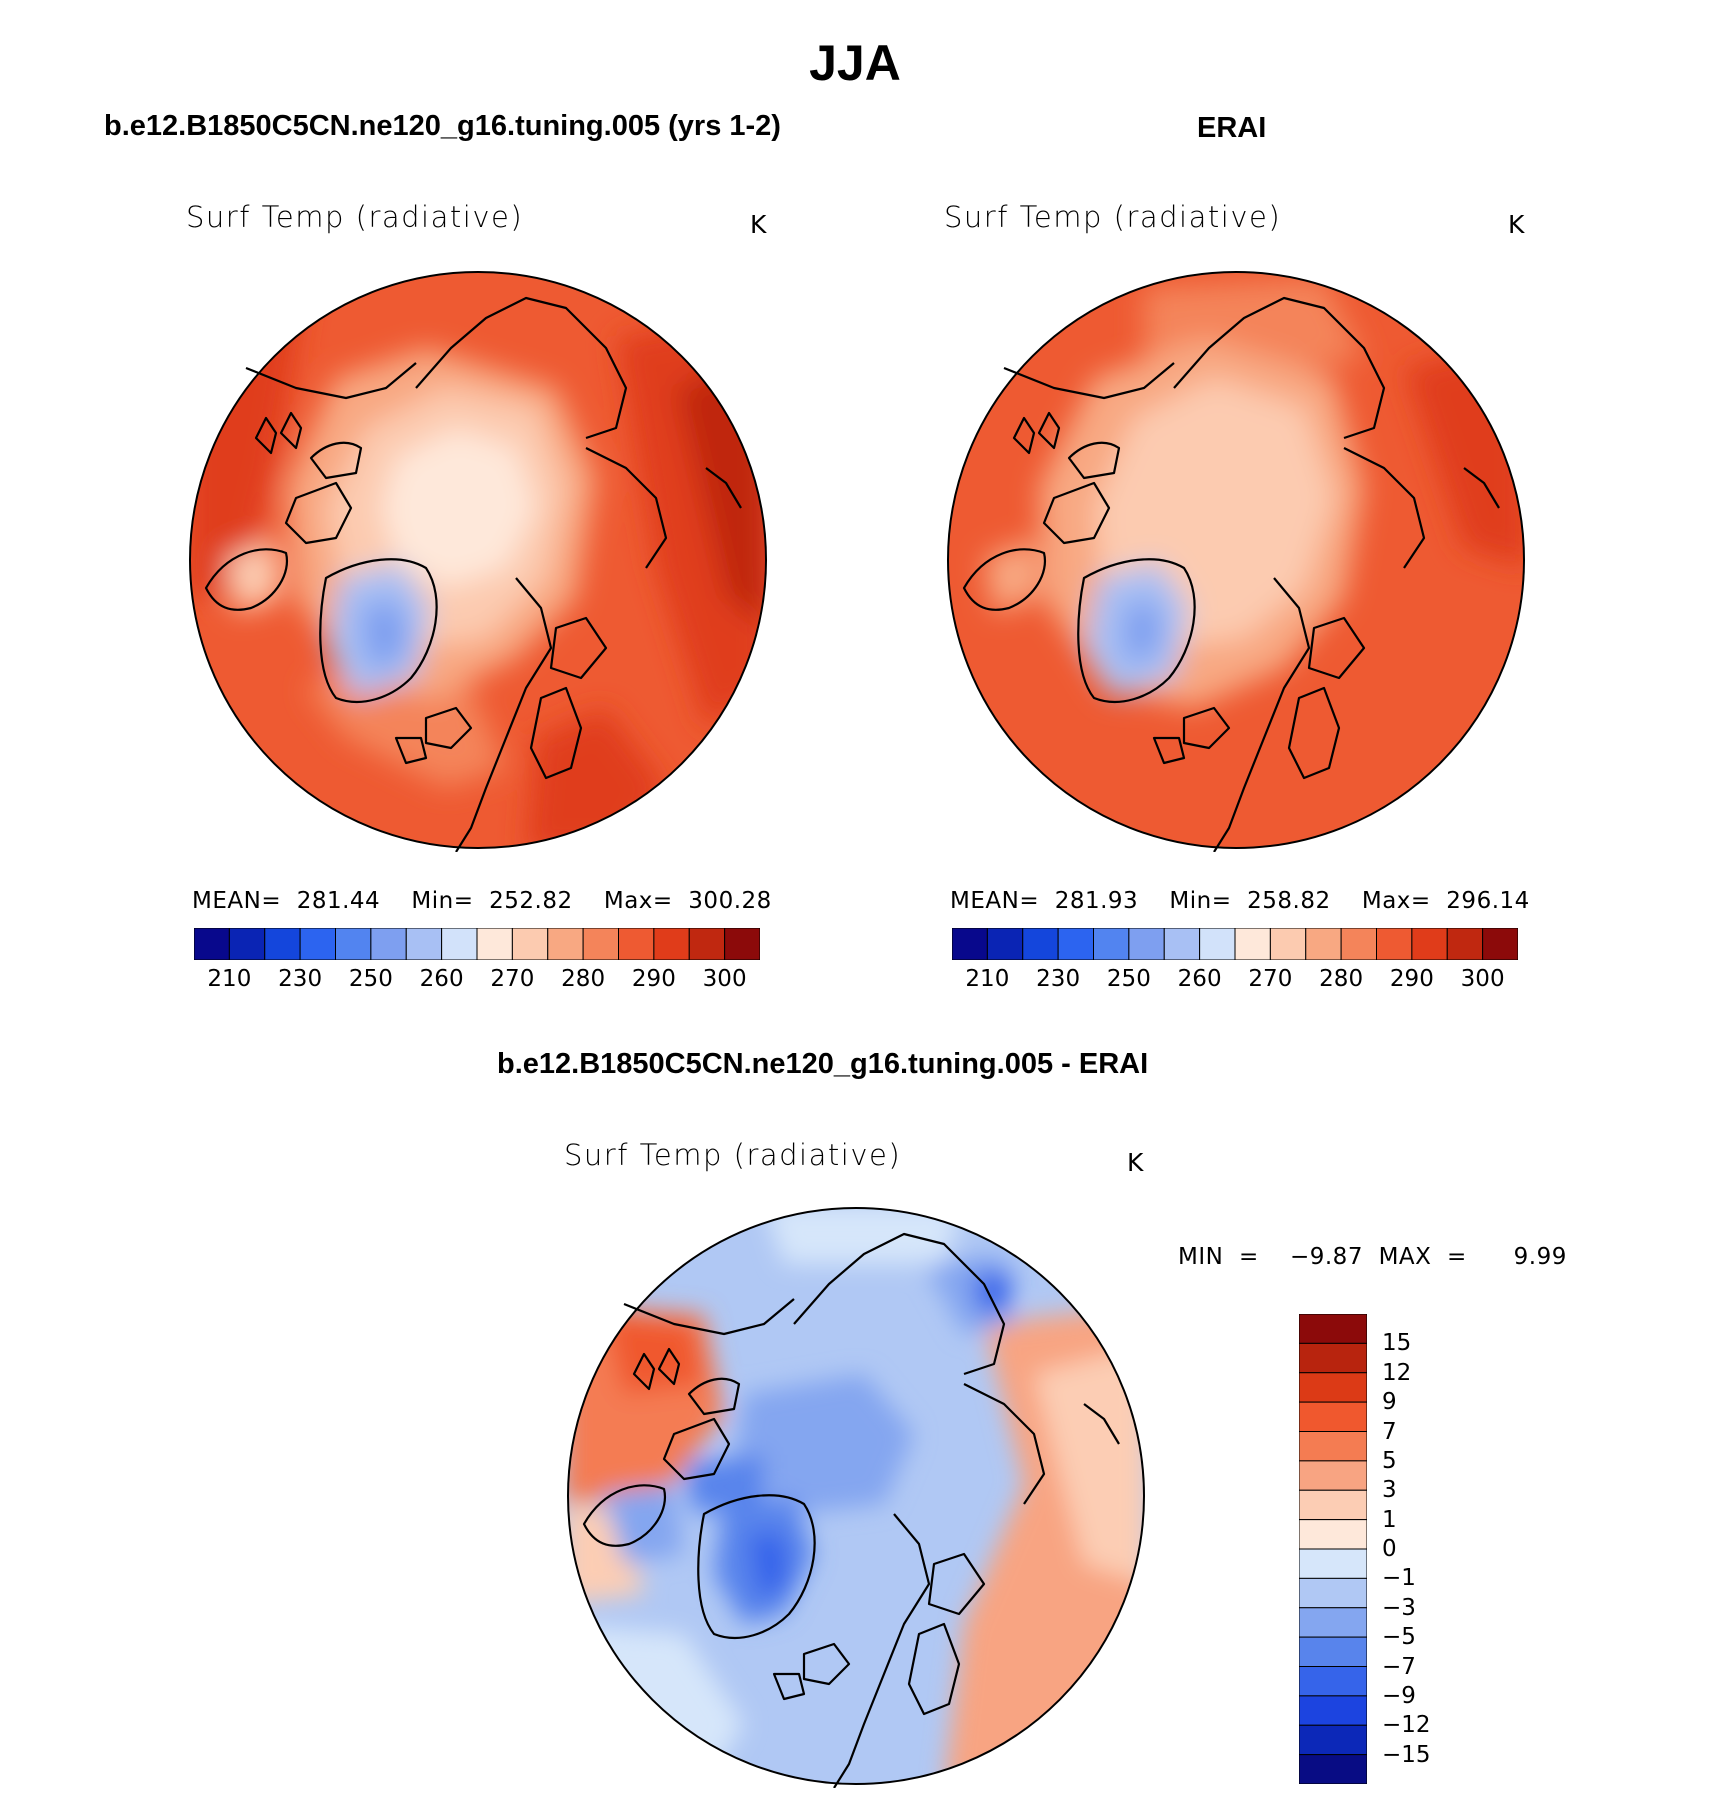  What do you see at coordinates (355, 217) in the screenshot?
I see `panel-1-variable-title: Surf Temp (radiative)` at bounding box center [355, 217].